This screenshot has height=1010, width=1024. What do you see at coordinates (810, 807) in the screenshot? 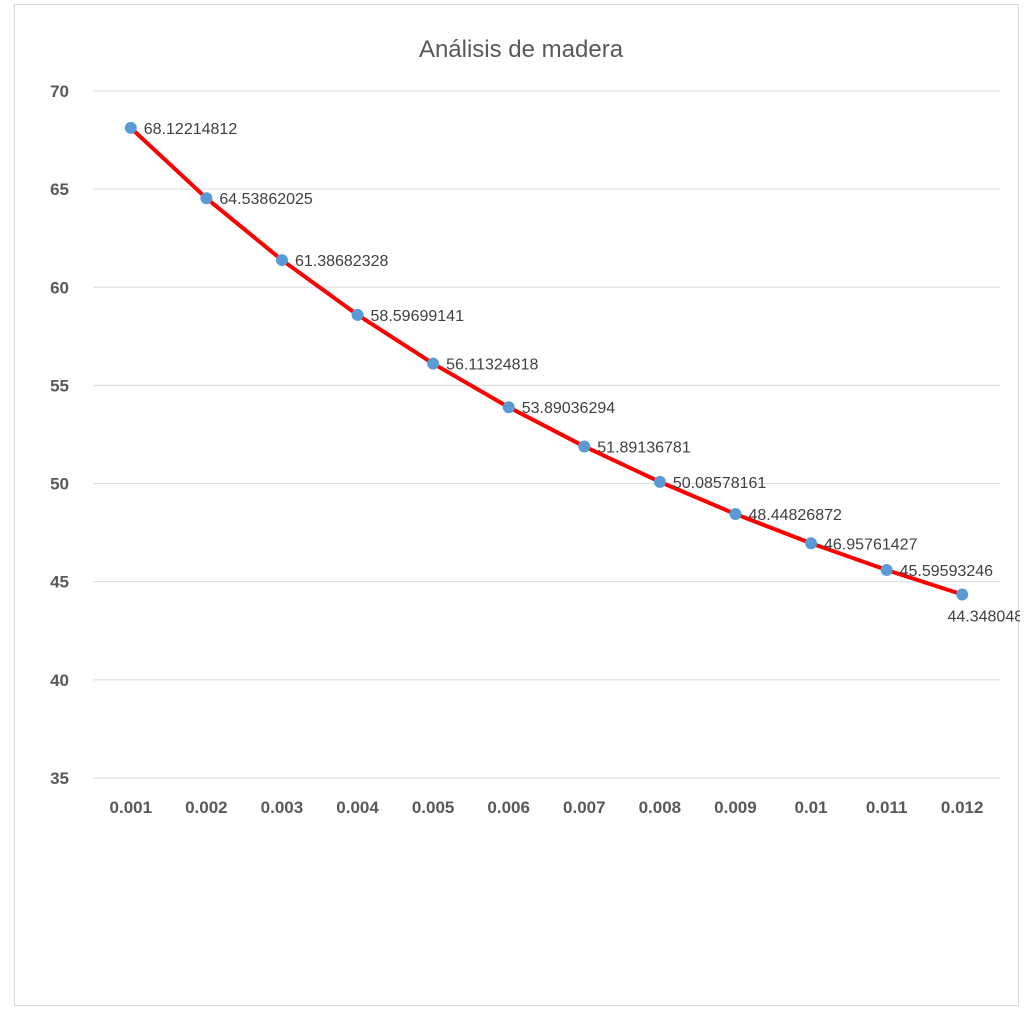
I see `x-tick-label: 0.01` at bounding box center [810, 807].